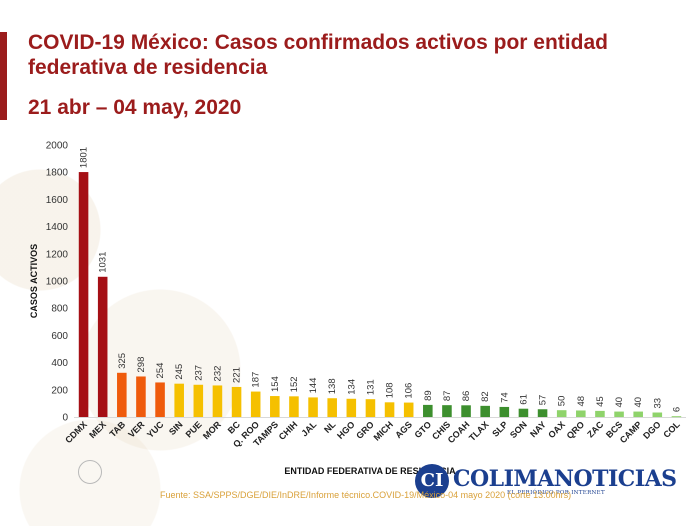 The width and height of the screenshot is (692, 526). Describe the element at coordinates (236, 401) in the screenshot. I see `bar-bc` at that location.